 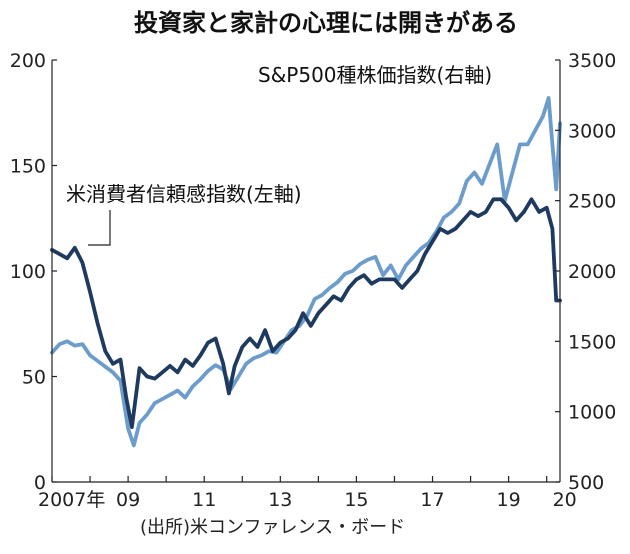 What do you see at coordinates (272, 527) in the screenshot?
I see `source-note: (出所)米コンファレンス・ボード` at bounding box center [272, 527].